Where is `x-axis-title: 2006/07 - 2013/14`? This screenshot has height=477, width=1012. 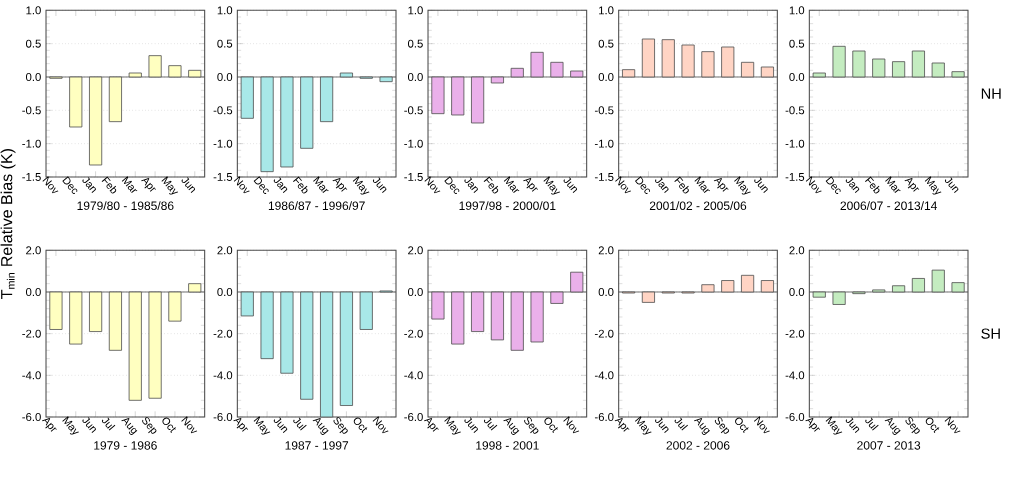
x-axis-title: 2006/07 - 2013/14 is located at coordinates (888, 205).